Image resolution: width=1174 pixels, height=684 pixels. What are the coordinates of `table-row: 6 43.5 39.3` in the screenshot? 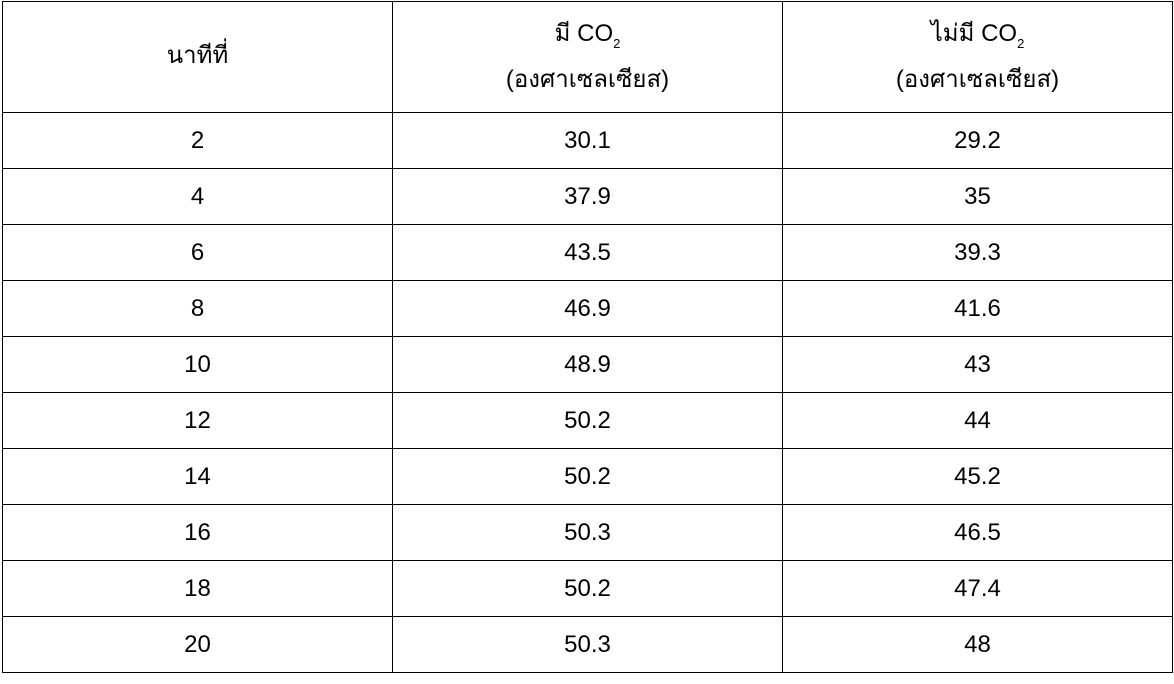 It's located at (587, 252).